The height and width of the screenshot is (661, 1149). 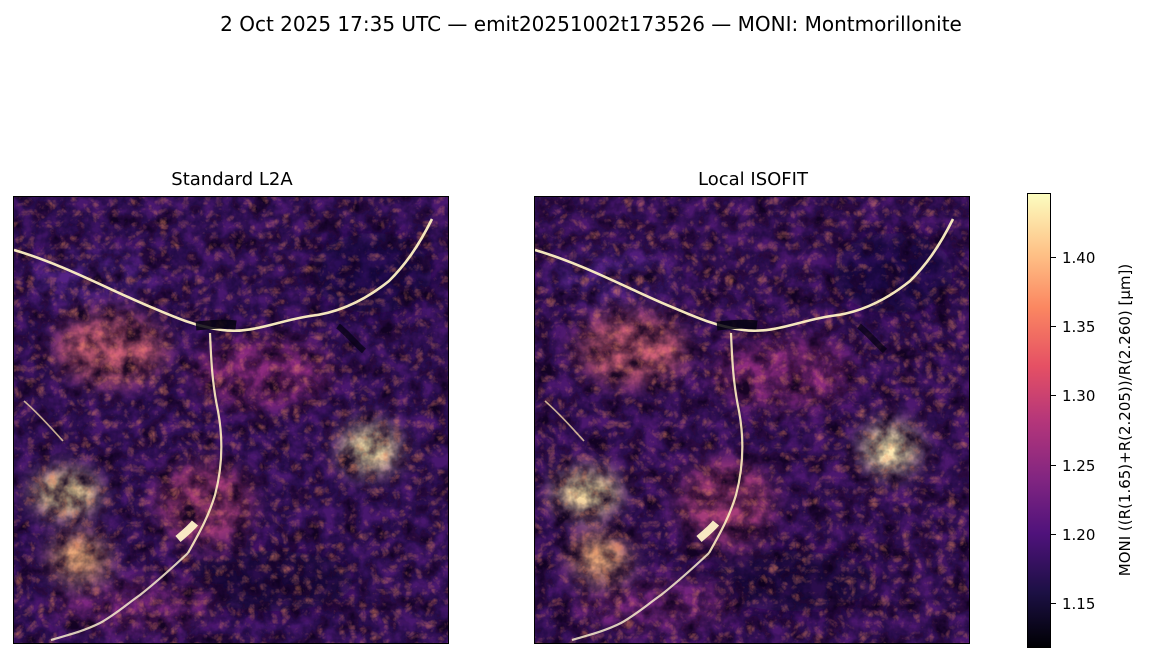 What do you see at coordinates (1079, 466) in the screenshot?
I see `colorbar-tick-label: 1.25` at bounding box center [1079, 466].